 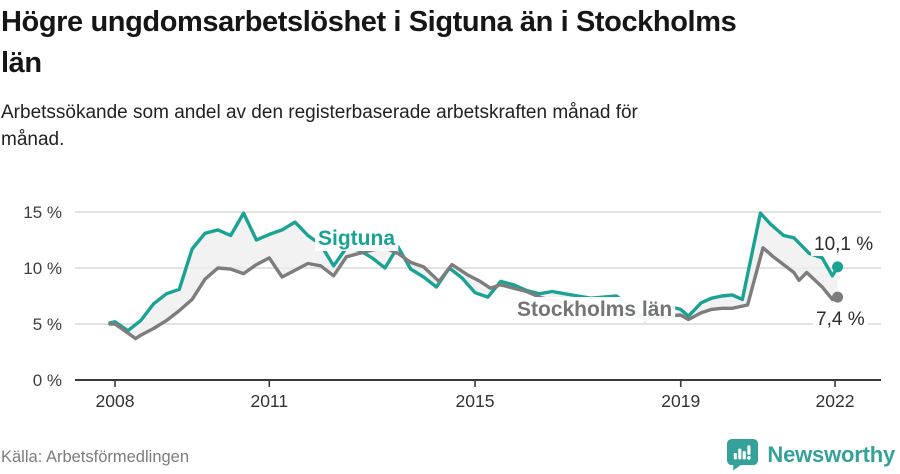 I want to click on sigtuna-end-value-backdrop, so click(x=844, y=244).